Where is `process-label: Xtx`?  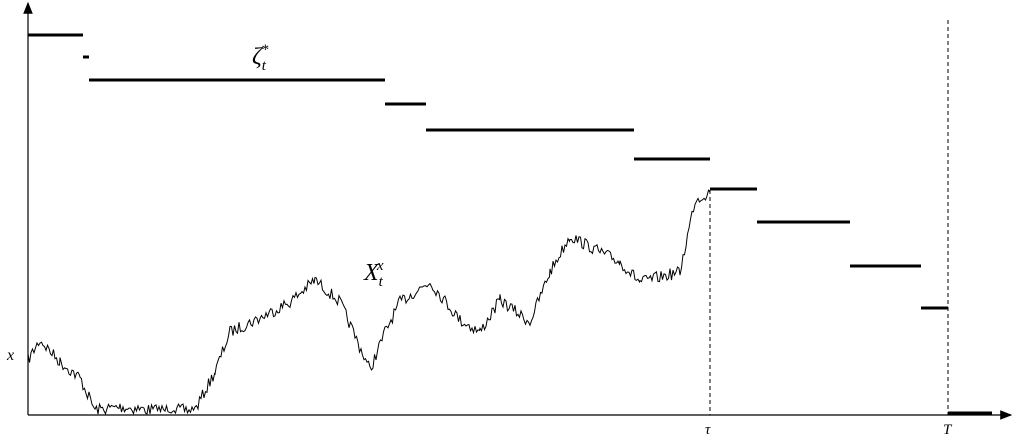
process-label: Xtx is located at coordinates (373, 274).